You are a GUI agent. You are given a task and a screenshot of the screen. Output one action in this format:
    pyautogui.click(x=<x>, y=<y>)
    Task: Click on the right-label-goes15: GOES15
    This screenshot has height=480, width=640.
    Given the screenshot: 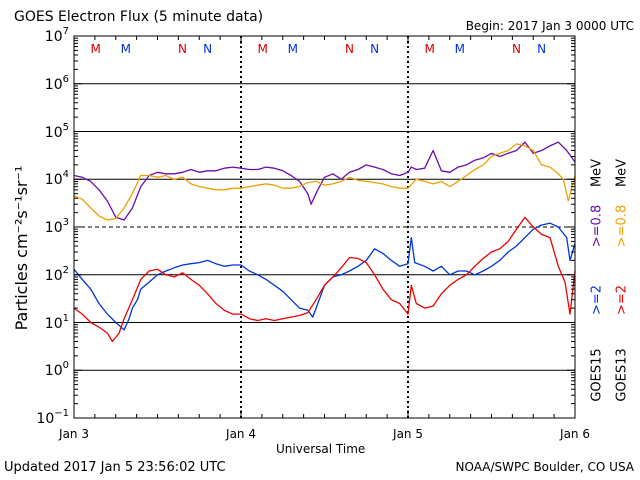 What is the action you would take?
    pyautogui.click(x=597, y=375)
    